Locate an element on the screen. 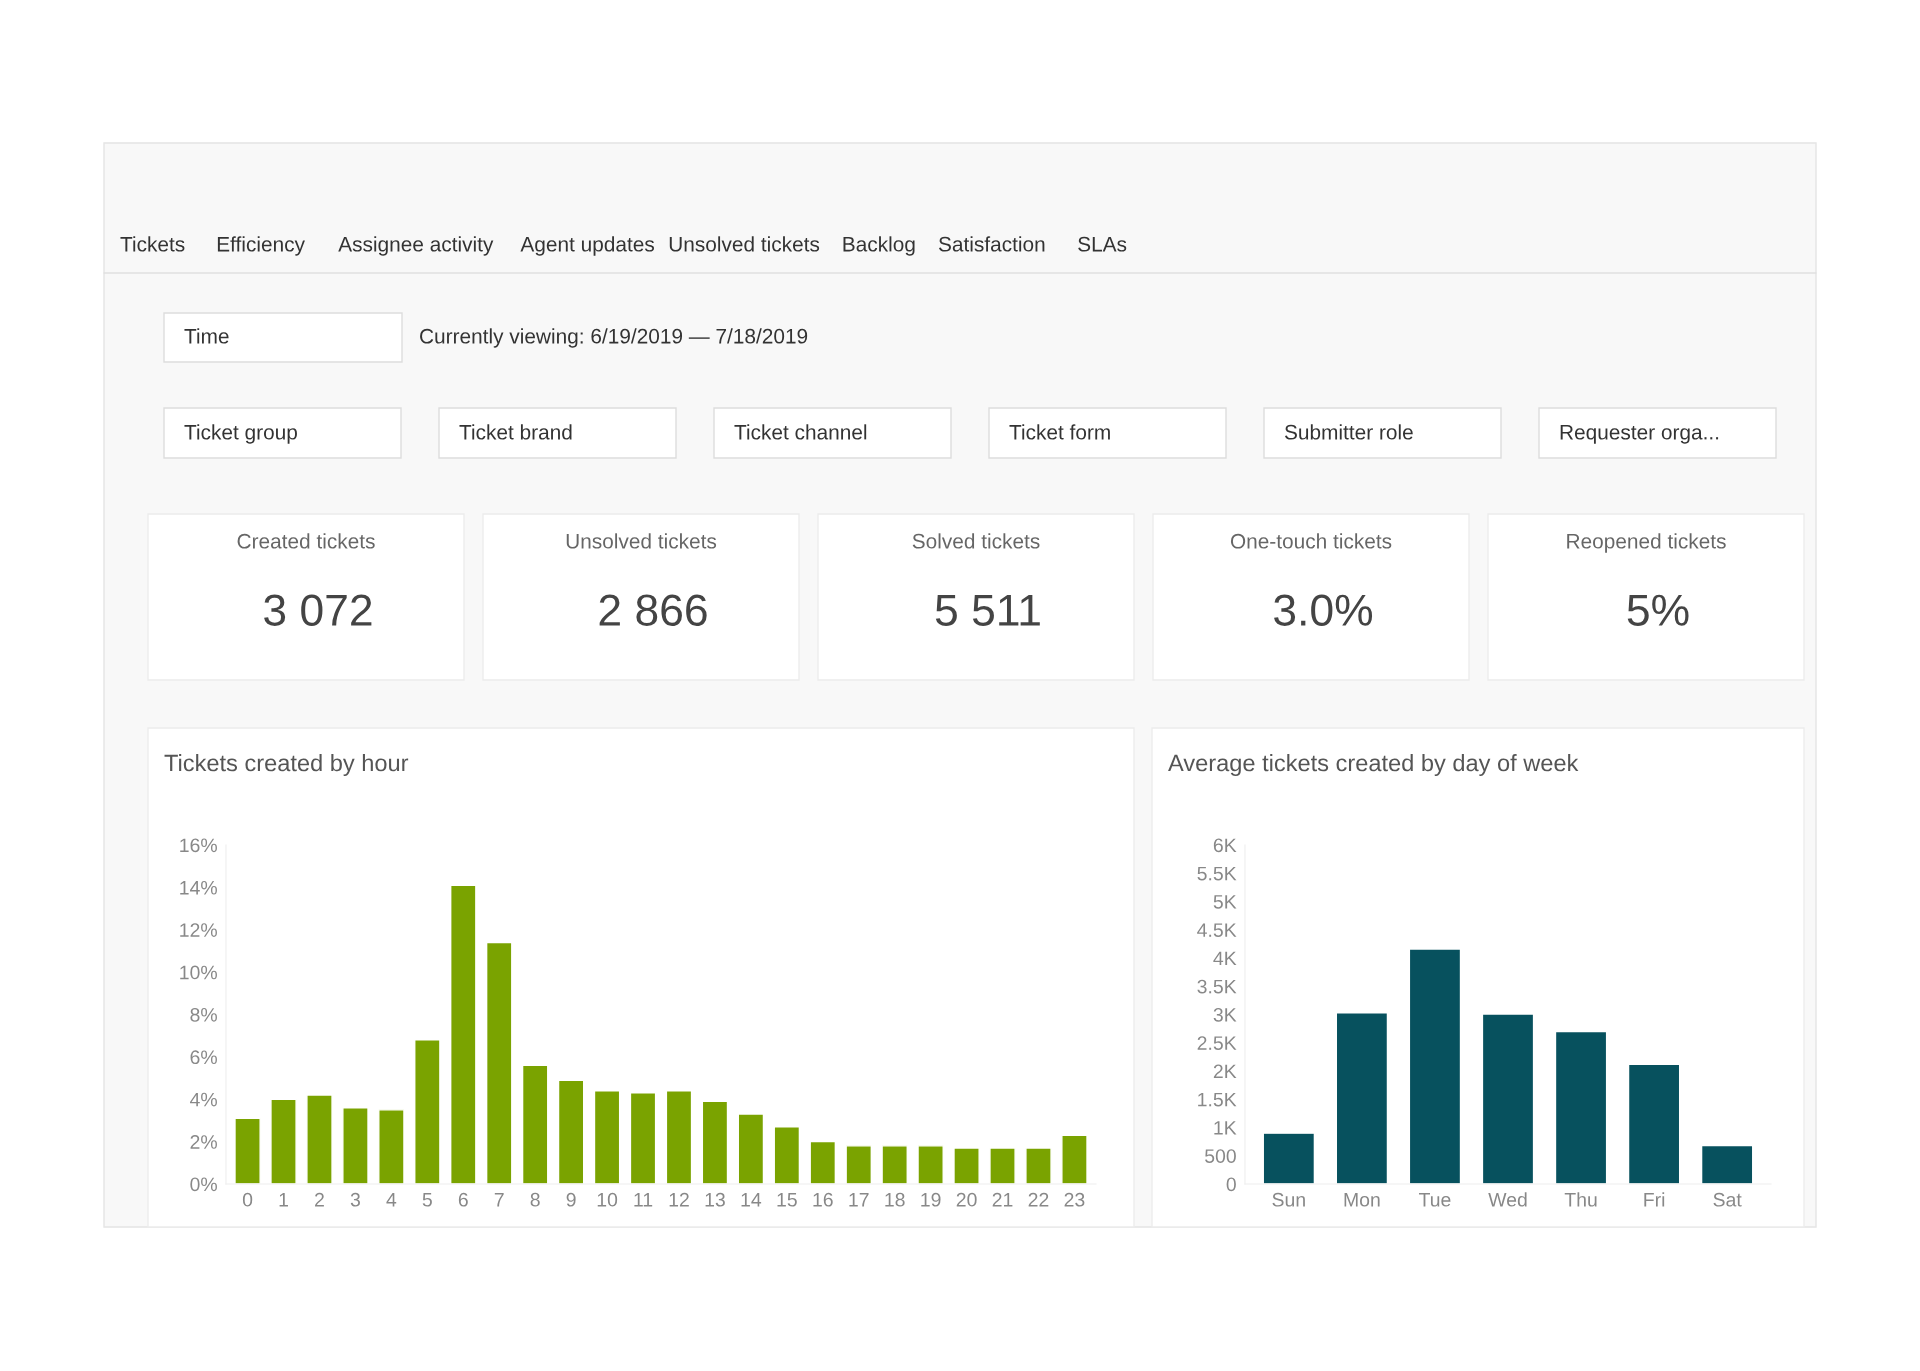 The height and width of the screenshot is (1371, 1920). text: 2 866 is located at coordinates (653, 610).